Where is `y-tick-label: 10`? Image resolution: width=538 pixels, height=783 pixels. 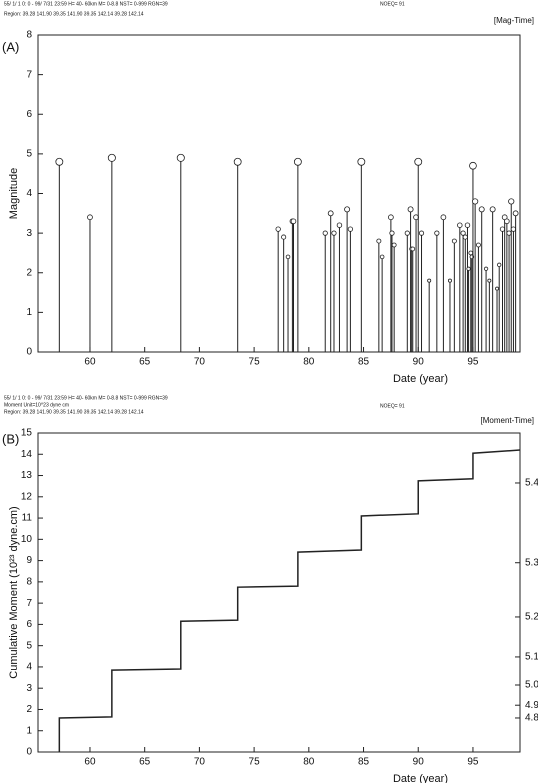 y-tick-label: 10 is located at coordinates (27, 539).